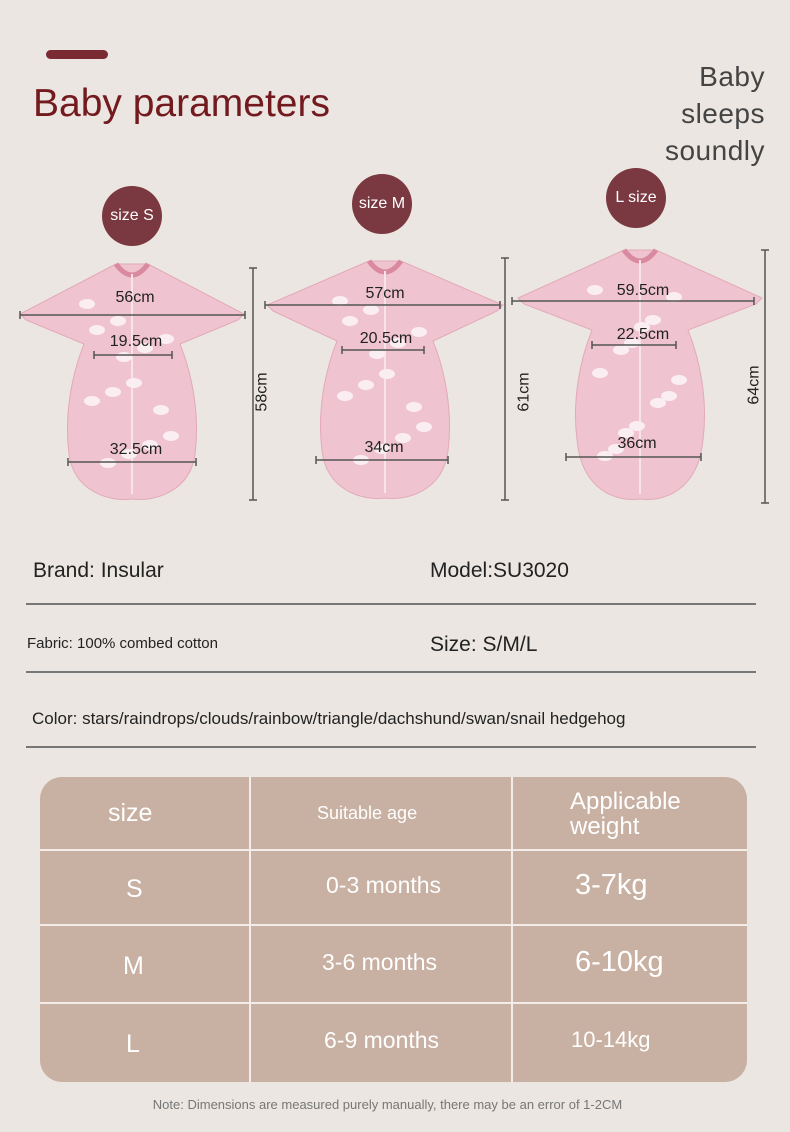  Describe the element at coordinates (132, 216) in the screenshot. I see `size-badge-s: size S` at that location.